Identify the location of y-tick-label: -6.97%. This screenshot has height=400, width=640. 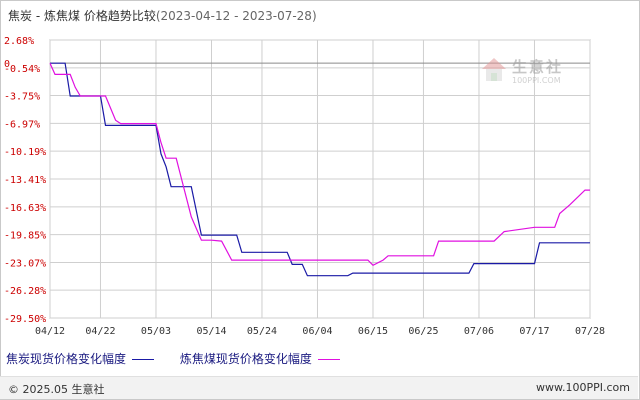
(22, 124).